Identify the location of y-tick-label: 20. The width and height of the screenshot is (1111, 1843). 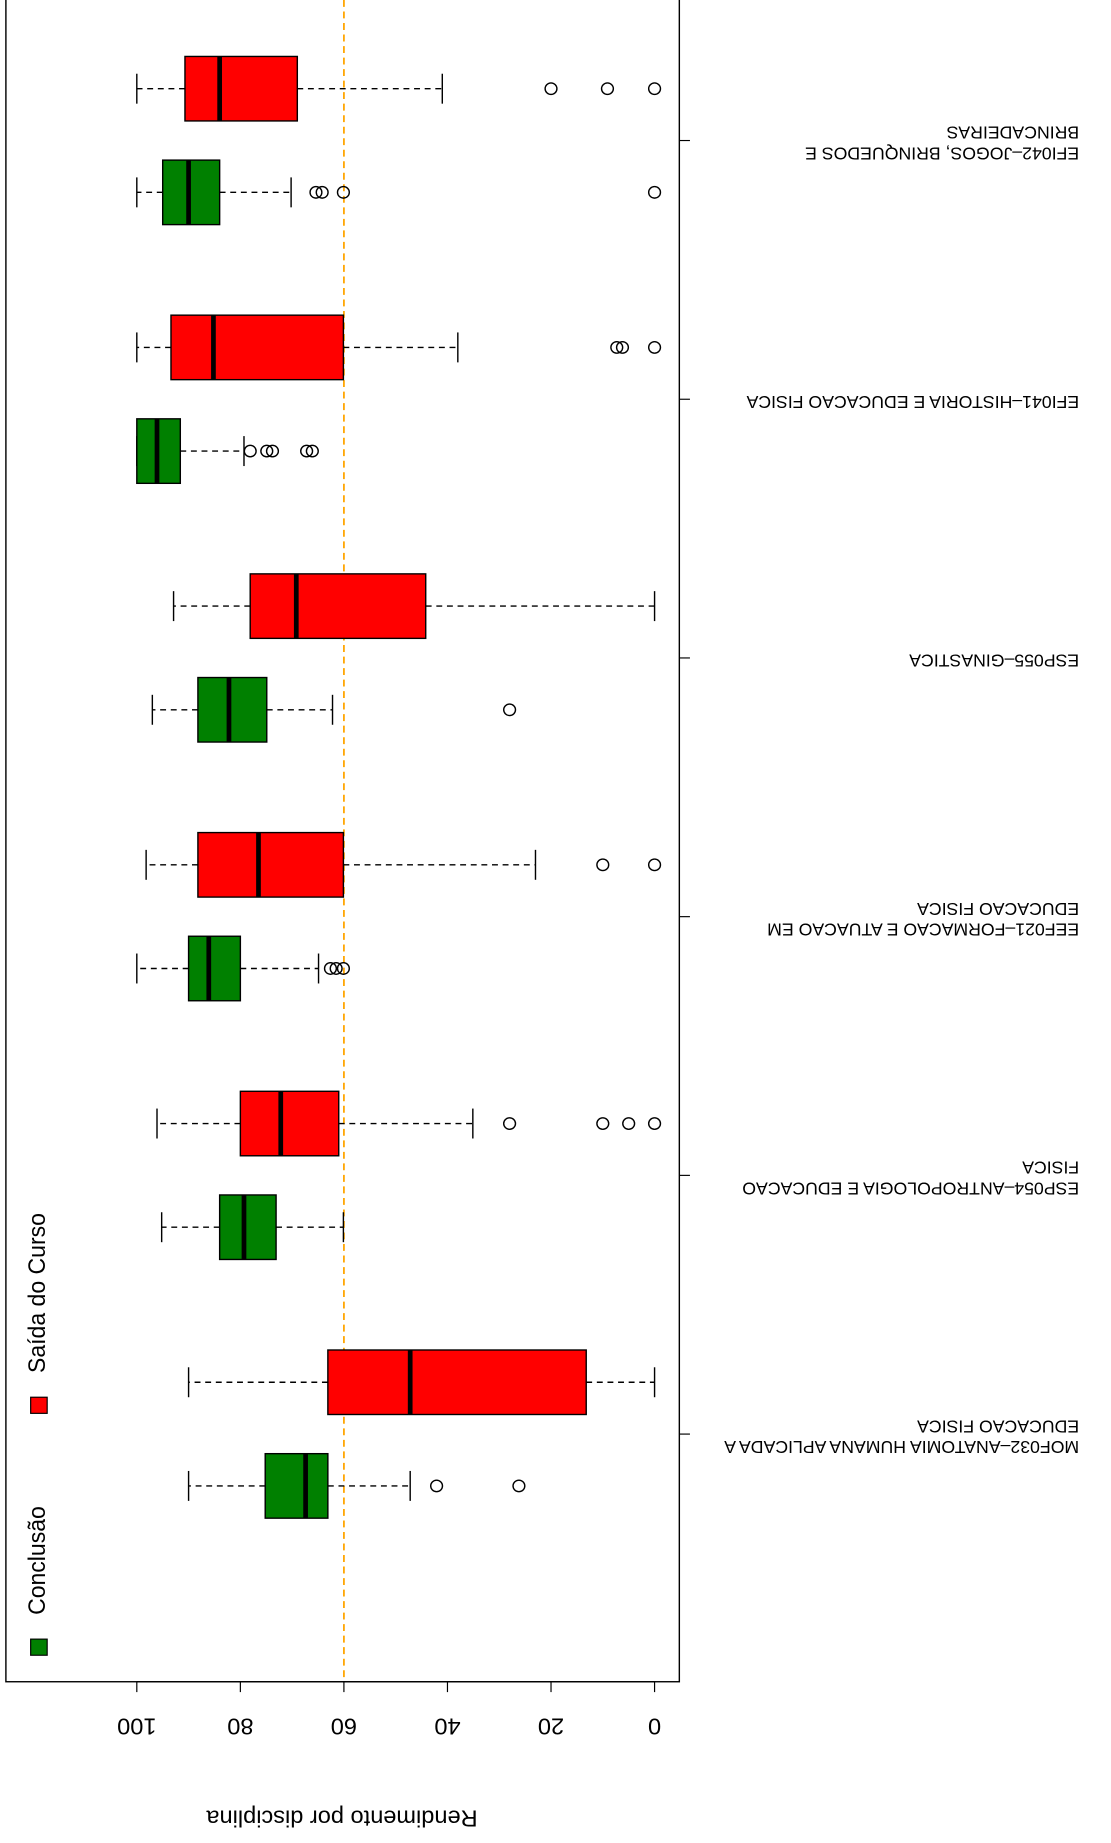
(551, 1726).